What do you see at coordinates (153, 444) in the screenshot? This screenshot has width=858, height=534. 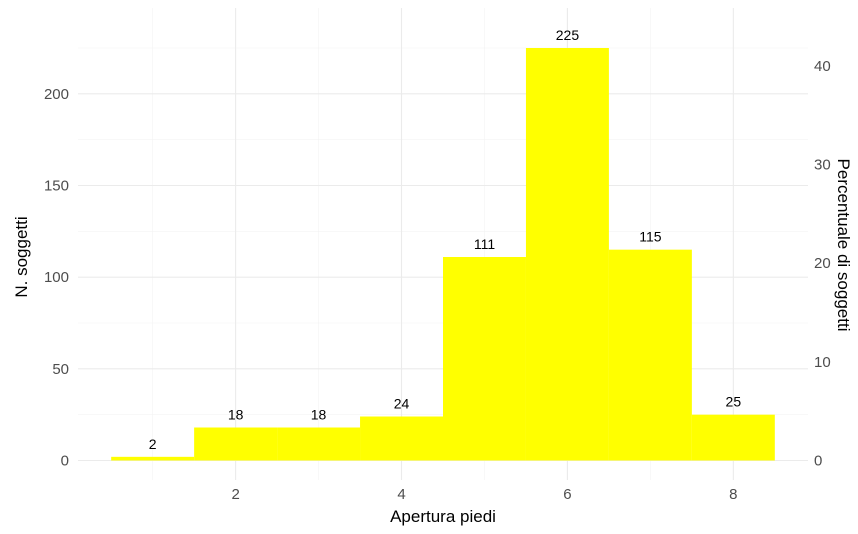 I see `data-label: 2` at bounding box center [153, 444].